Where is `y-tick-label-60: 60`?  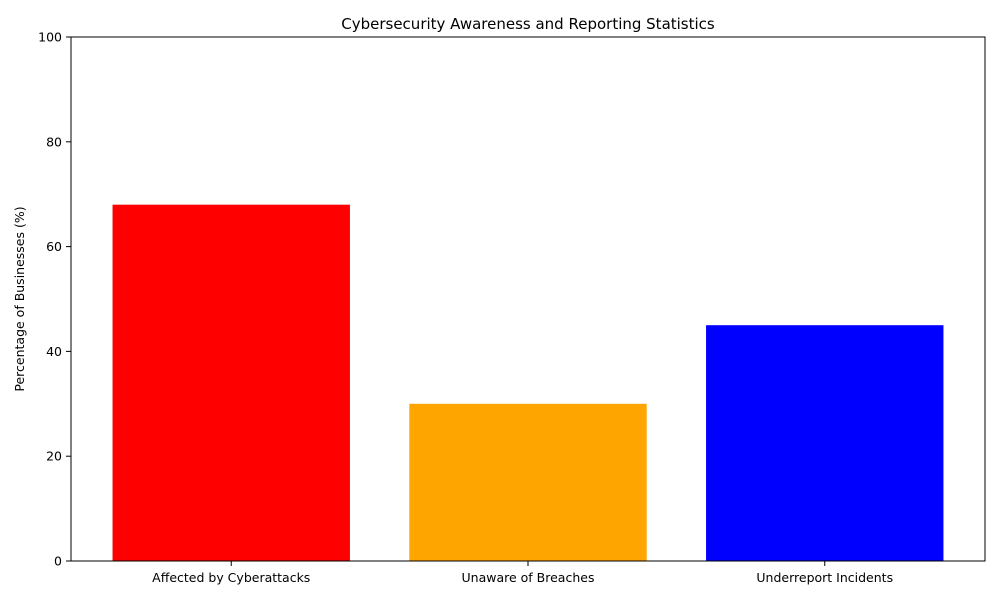 y-tick-label-60: 60 is located at coordinates (54, 246).